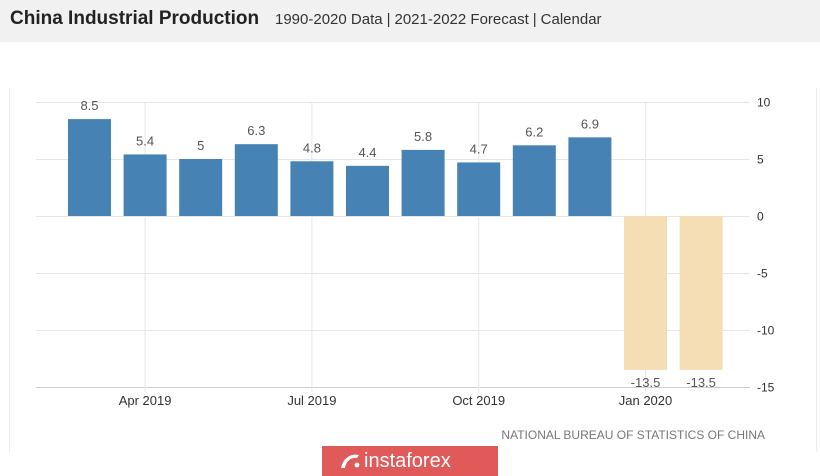  Describe the element at coordinates (590, 123) in the screenshot. I see `data-label: 6.9` at that location.